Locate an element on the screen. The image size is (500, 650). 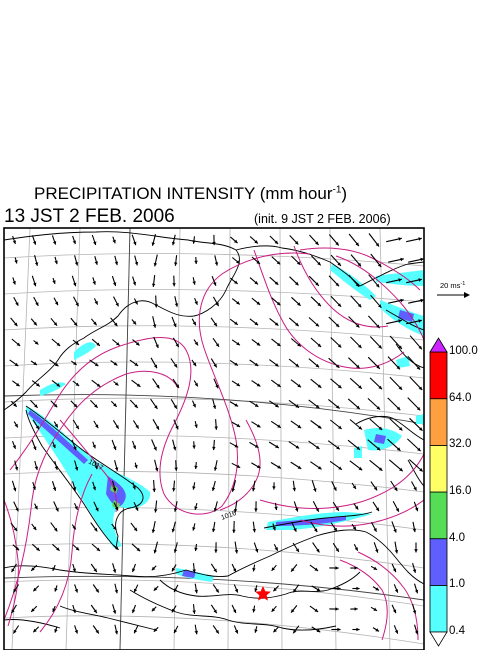
colorbar-over-triangle is located at coordinates (438, 345).